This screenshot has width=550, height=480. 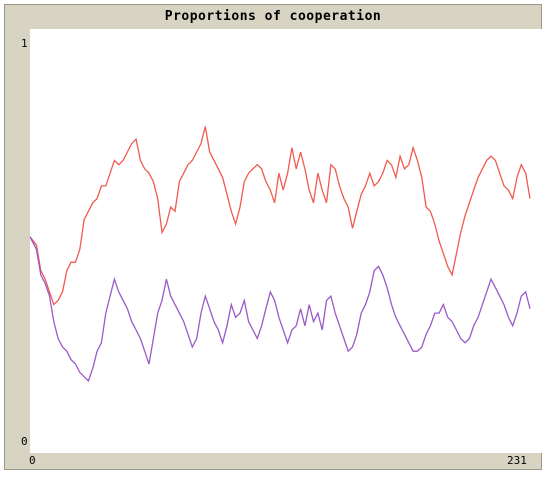 What do you see at coordinates (517, 460) in the screenshot?
I see `x-tick-label-max: 231` at bounding box center [517, 460].